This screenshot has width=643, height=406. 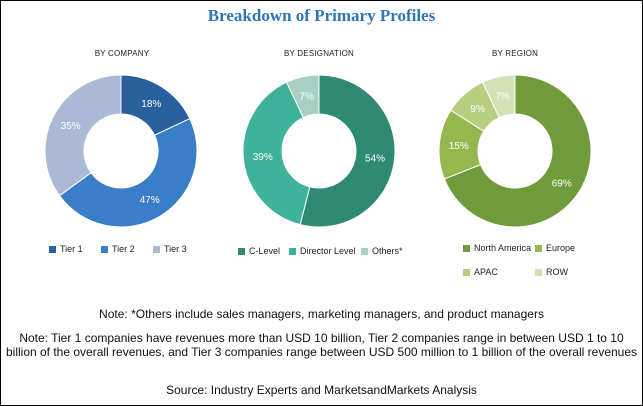 What do you see at coordinates (122, 53) in the screenshot?
I see `subtitle-by-company: BY COMPANY` at bounding box center [122, 53].